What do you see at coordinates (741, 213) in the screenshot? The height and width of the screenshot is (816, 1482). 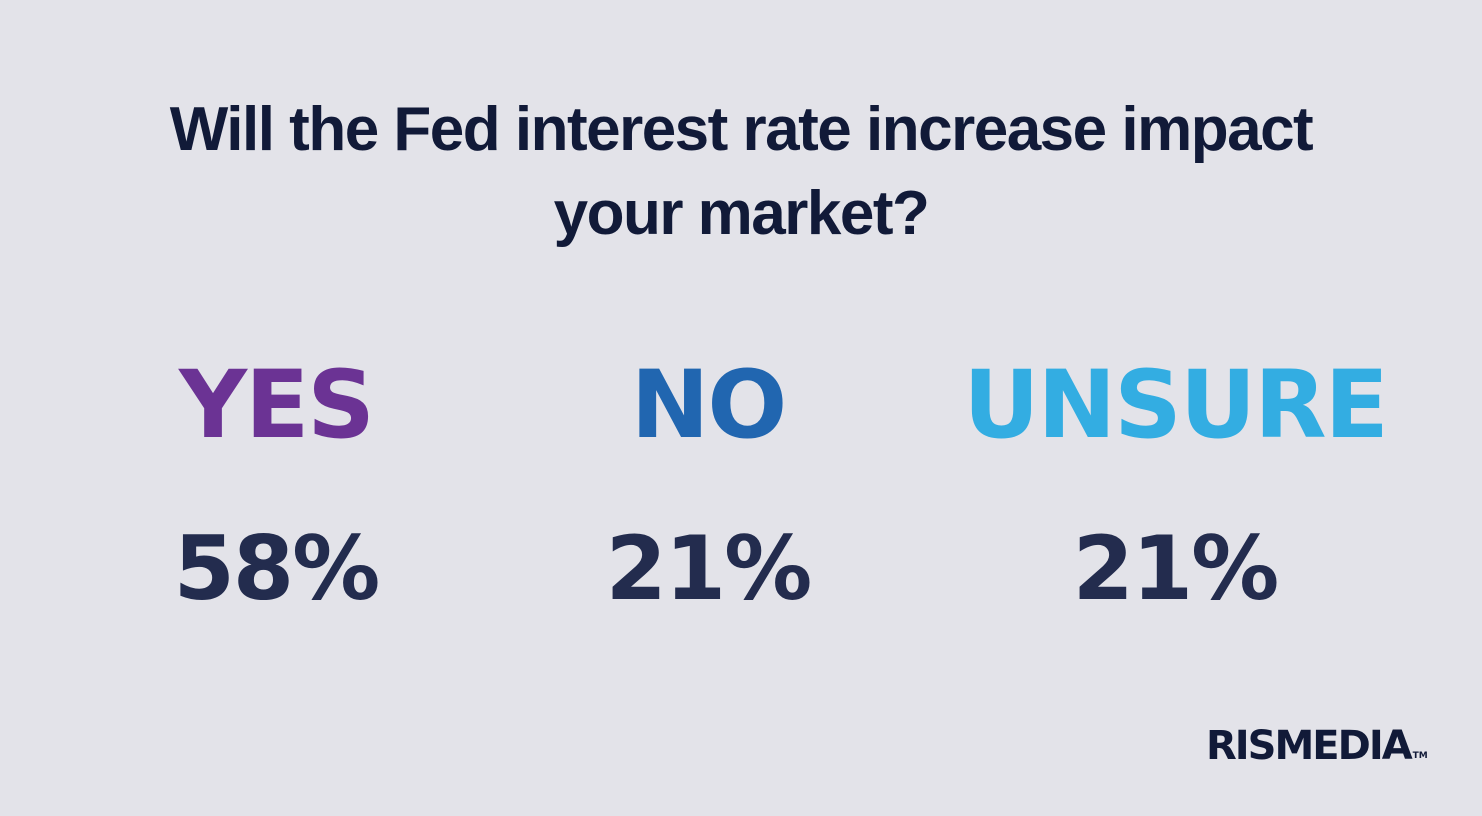 I see `poll-question-line-2: your market?` at bounding box center [741, 213].